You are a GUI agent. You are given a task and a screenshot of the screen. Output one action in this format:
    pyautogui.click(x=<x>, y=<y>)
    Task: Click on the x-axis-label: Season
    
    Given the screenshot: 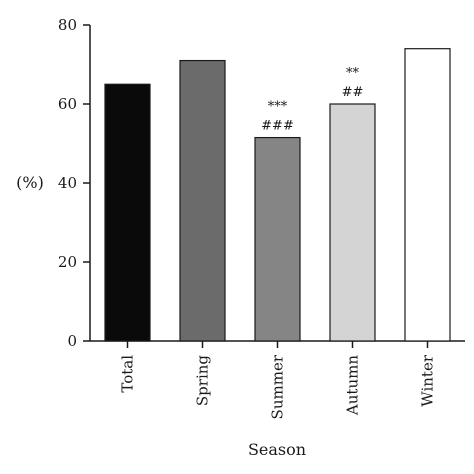 What is the action you would take?
    pyautogui.click(x=277, y=449)
    